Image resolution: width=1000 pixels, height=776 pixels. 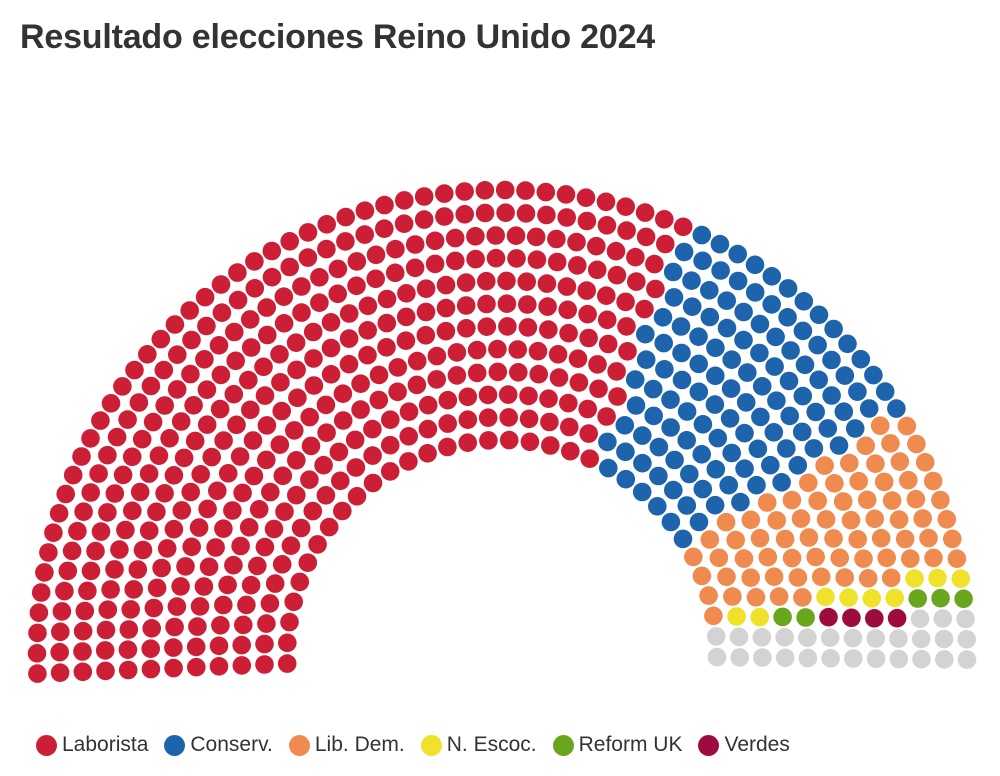 What do you see at coordinates (46, 745) in the screenshot?
I see `legend-swatch` at bounding box center [46, 745].